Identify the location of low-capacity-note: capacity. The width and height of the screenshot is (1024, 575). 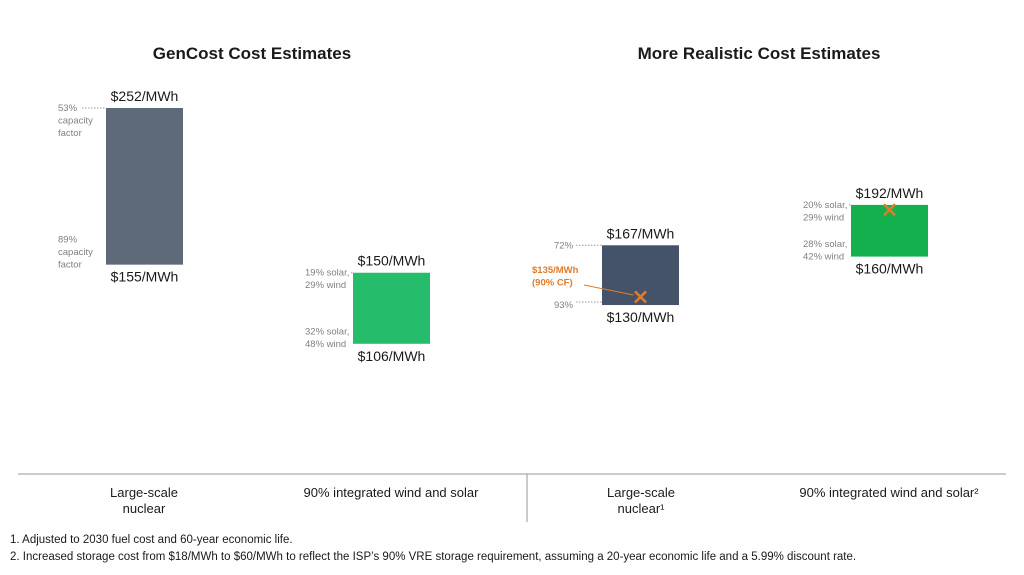
(75, 252).